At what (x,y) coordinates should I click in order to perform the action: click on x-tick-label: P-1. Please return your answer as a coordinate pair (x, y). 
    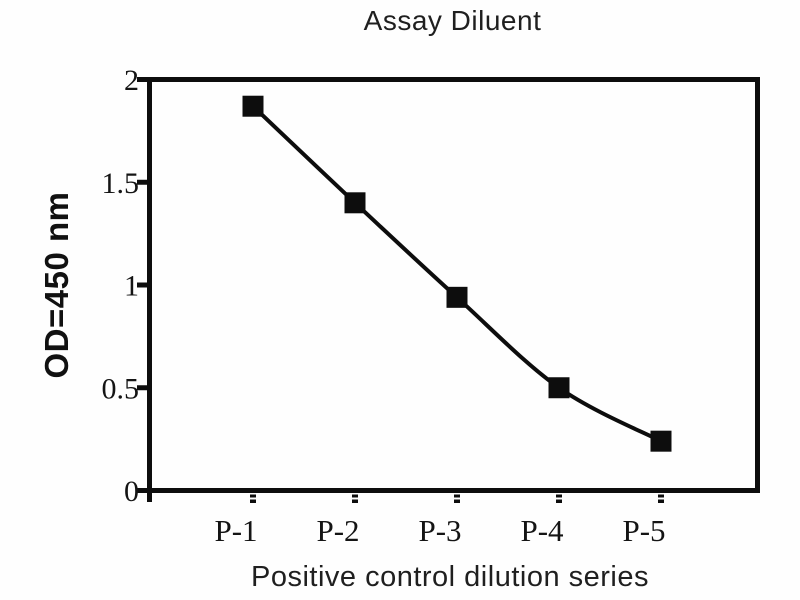
    Looking at the image, I should click on (235, 530).